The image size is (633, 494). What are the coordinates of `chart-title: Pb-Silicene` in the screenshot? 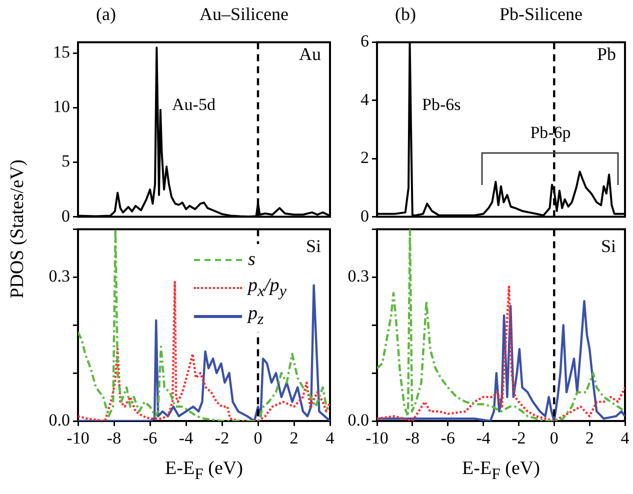 It's located at (541, 14).